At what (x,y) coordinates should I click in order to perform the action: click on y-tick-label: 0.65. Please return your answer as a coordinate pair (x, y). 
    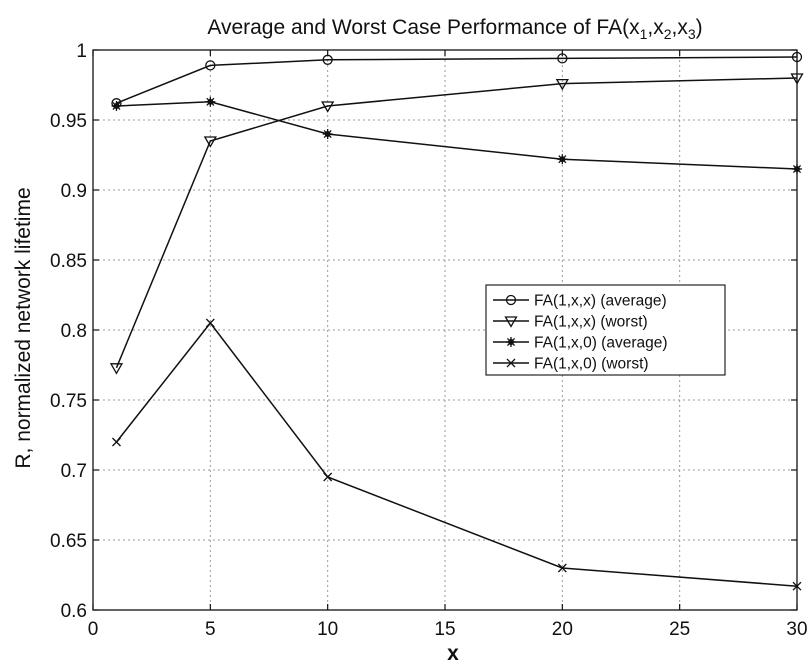
    Looking at the image, I should click on (68, 541).